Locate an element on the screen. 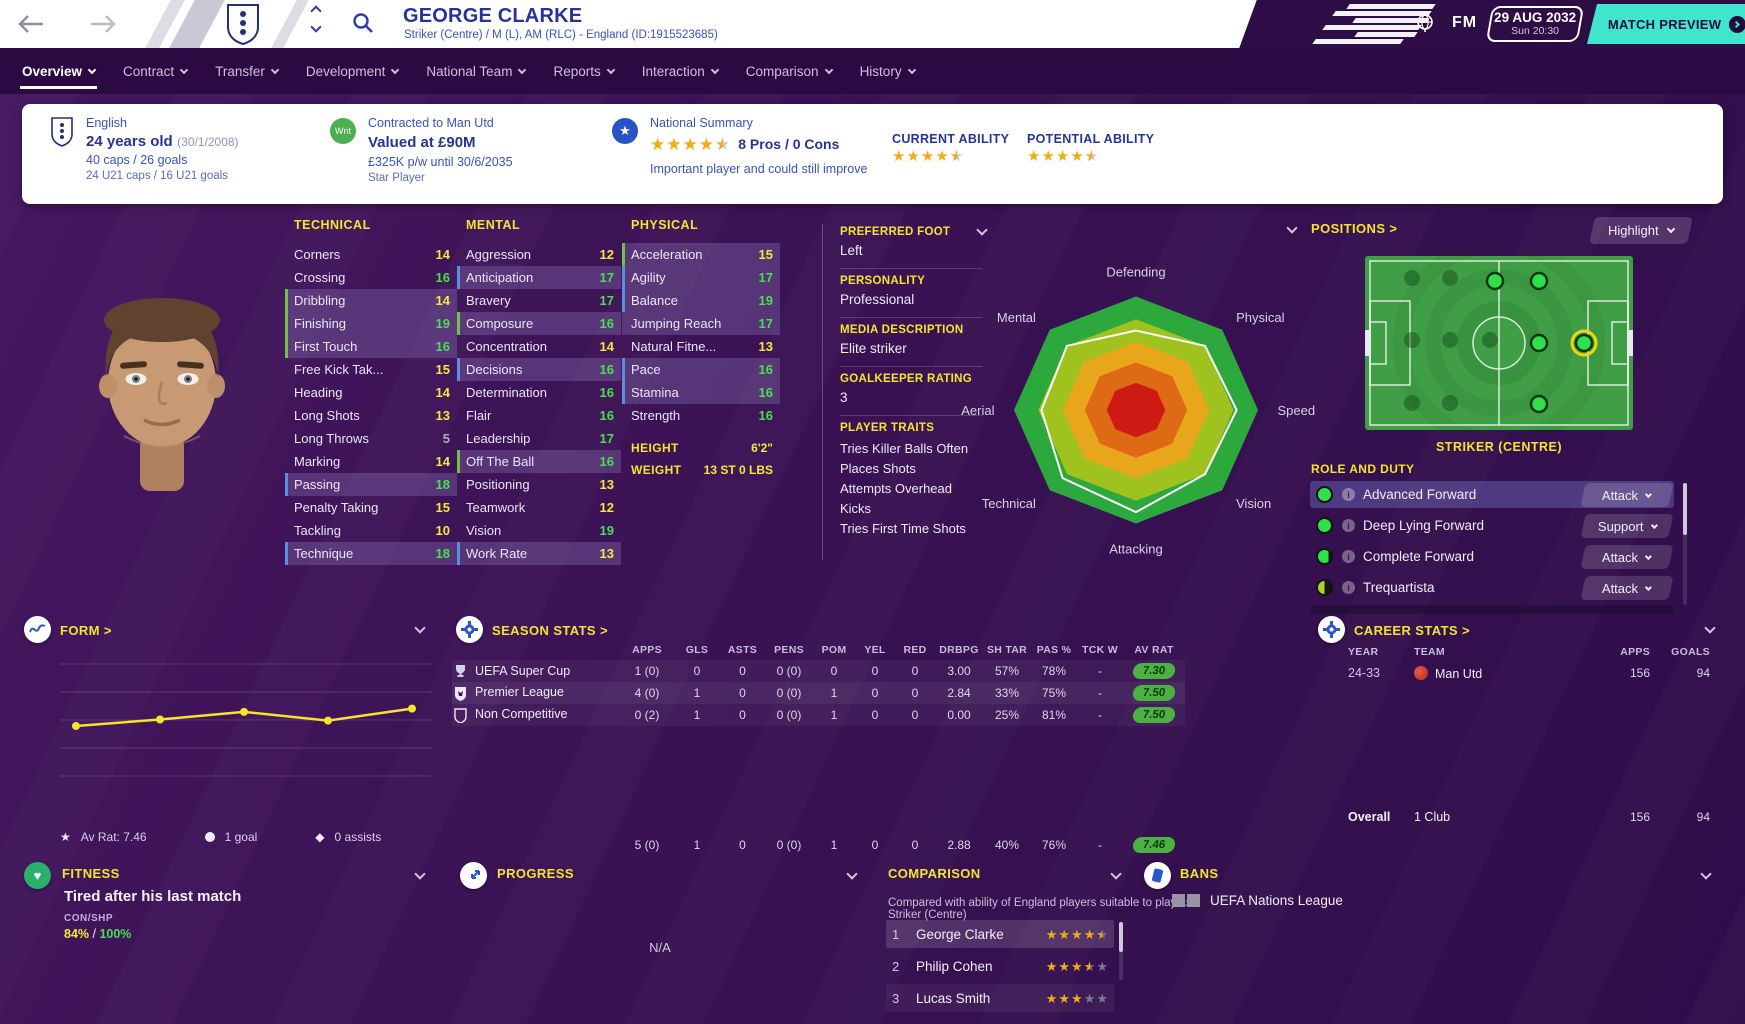 The height and width of the screenshot is (1024, 1745). globe-icon is located at coordinates (1425, 25).